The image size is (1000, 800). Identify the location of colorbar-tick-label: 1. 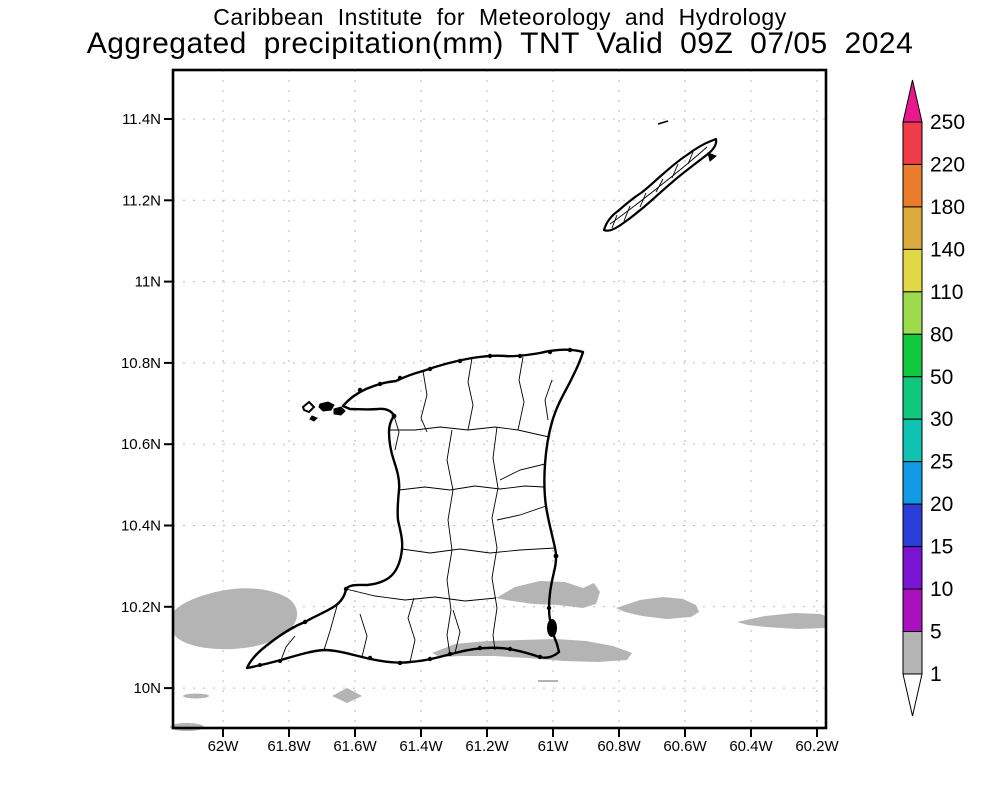
(936, 674).